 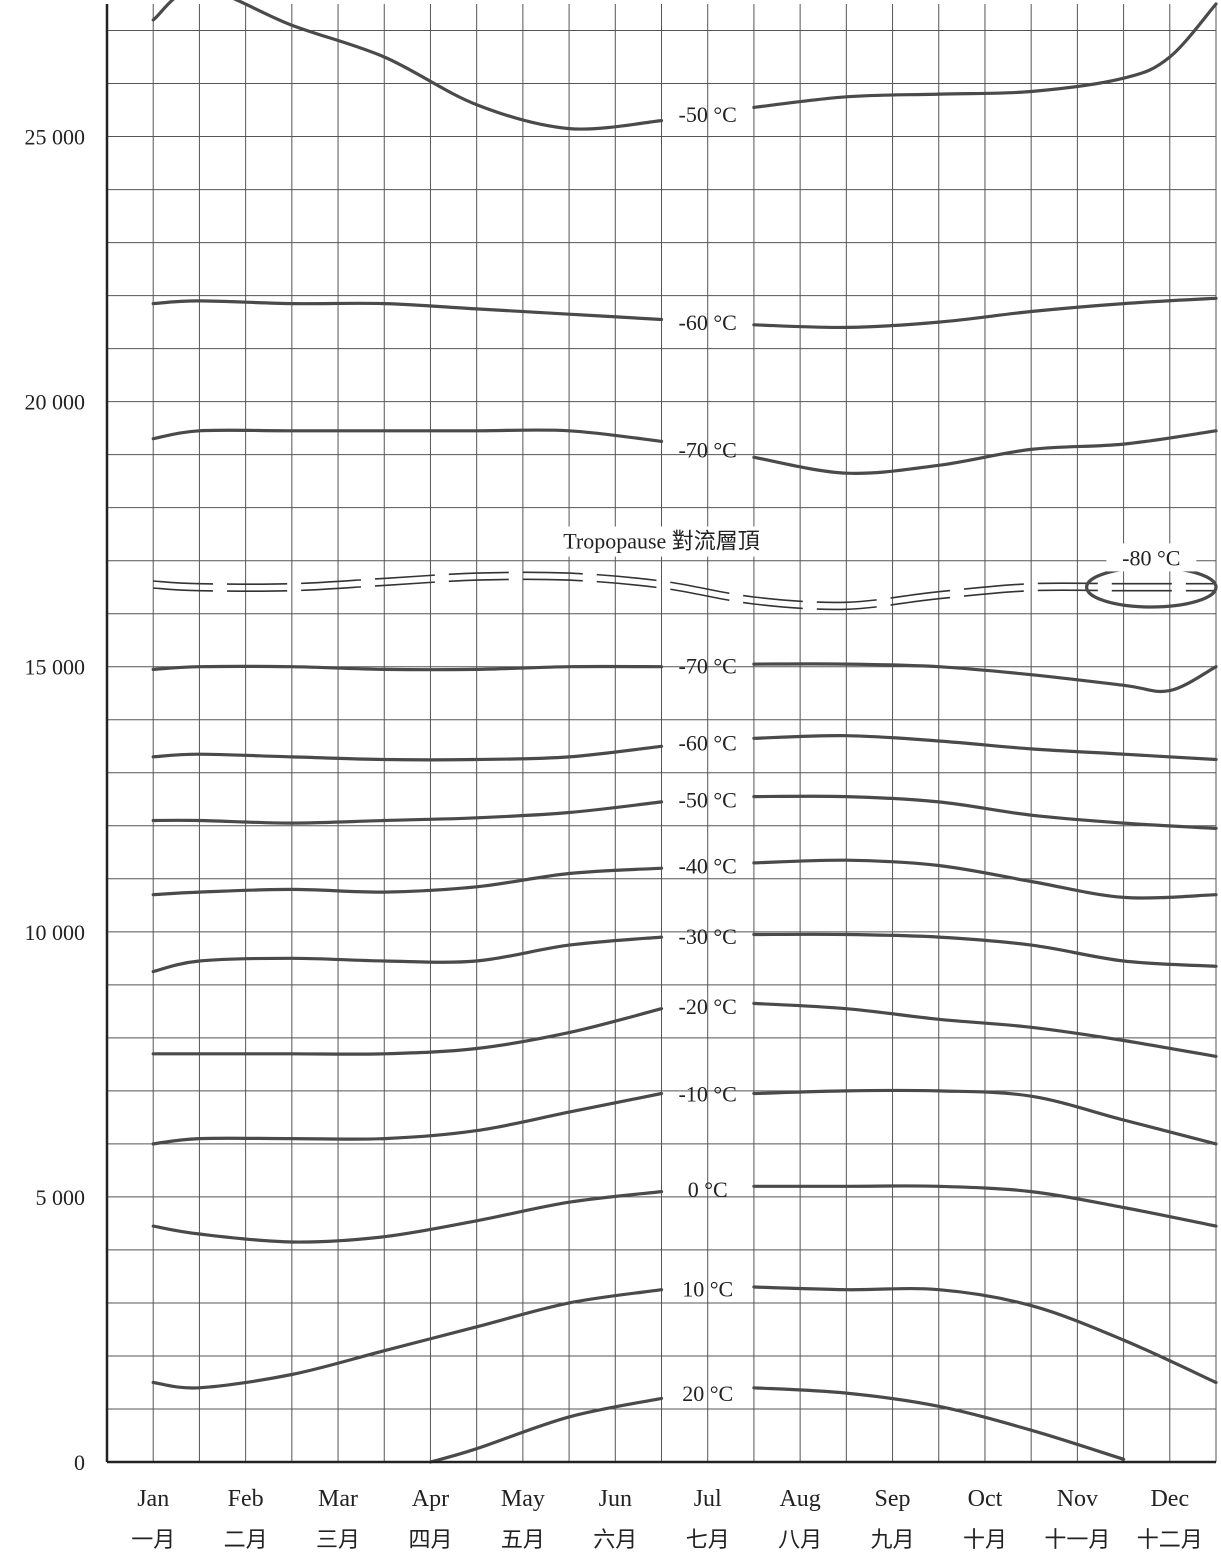 I want to click on tropopause-label-bg, so click(x=661, y=541).